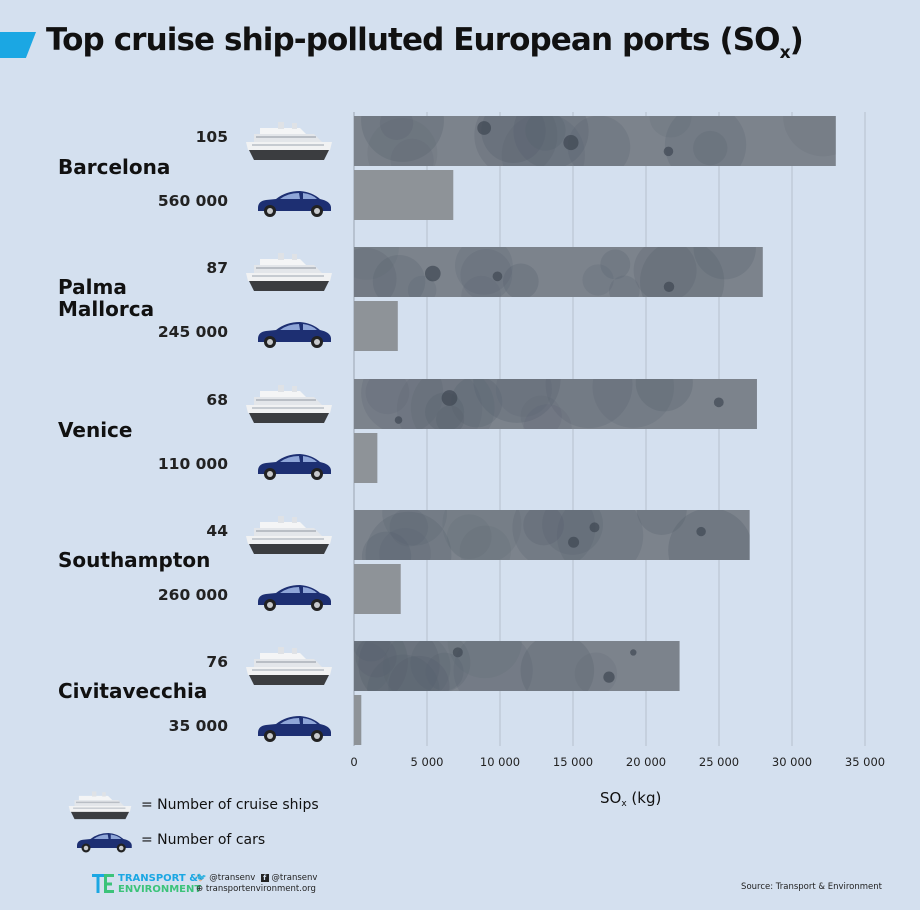  I want to click on port-name-label: Southampton, so click(134, 560).